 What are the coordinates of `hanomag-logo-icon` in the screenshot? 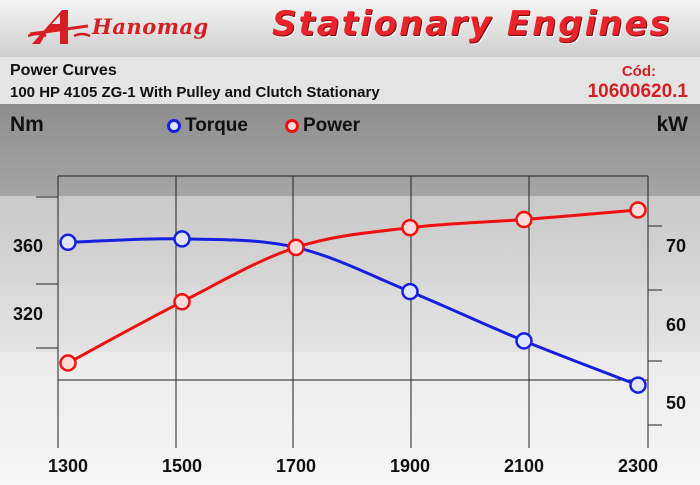 It's located at (59, 27).